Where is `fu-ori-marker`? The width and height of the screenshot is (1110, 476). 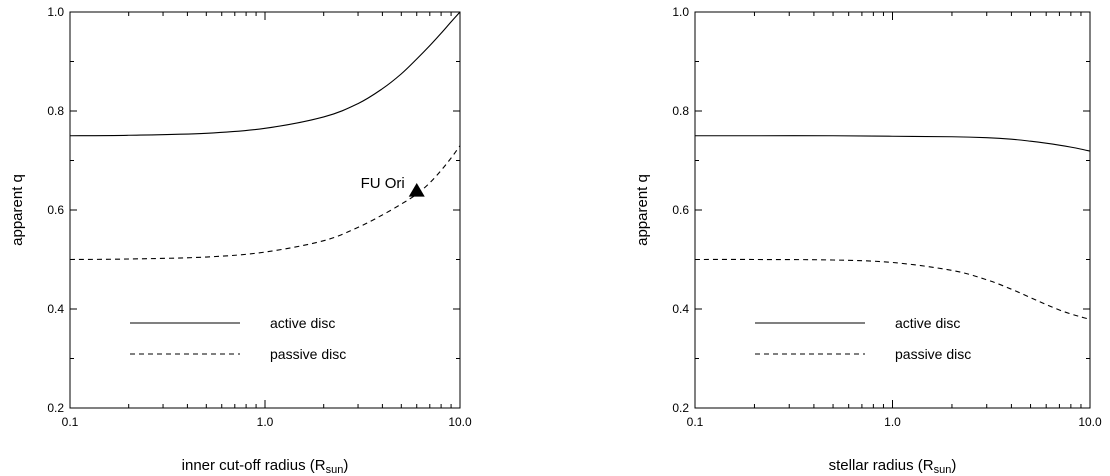
fu-ori-marker is located at coordinates (416, 190).